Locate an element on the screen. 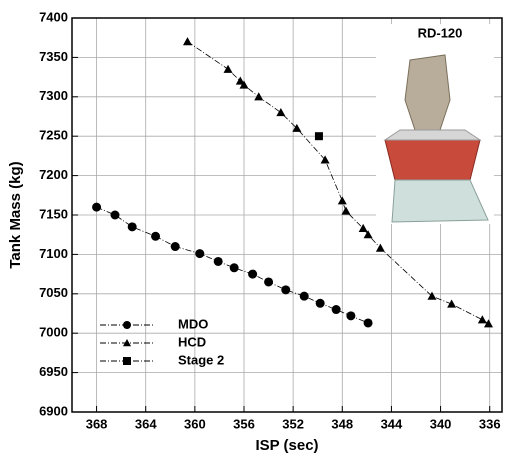 This screenshot has height=461, width=509. y-tick-label: 7350 is located at coordinates (53, 56).